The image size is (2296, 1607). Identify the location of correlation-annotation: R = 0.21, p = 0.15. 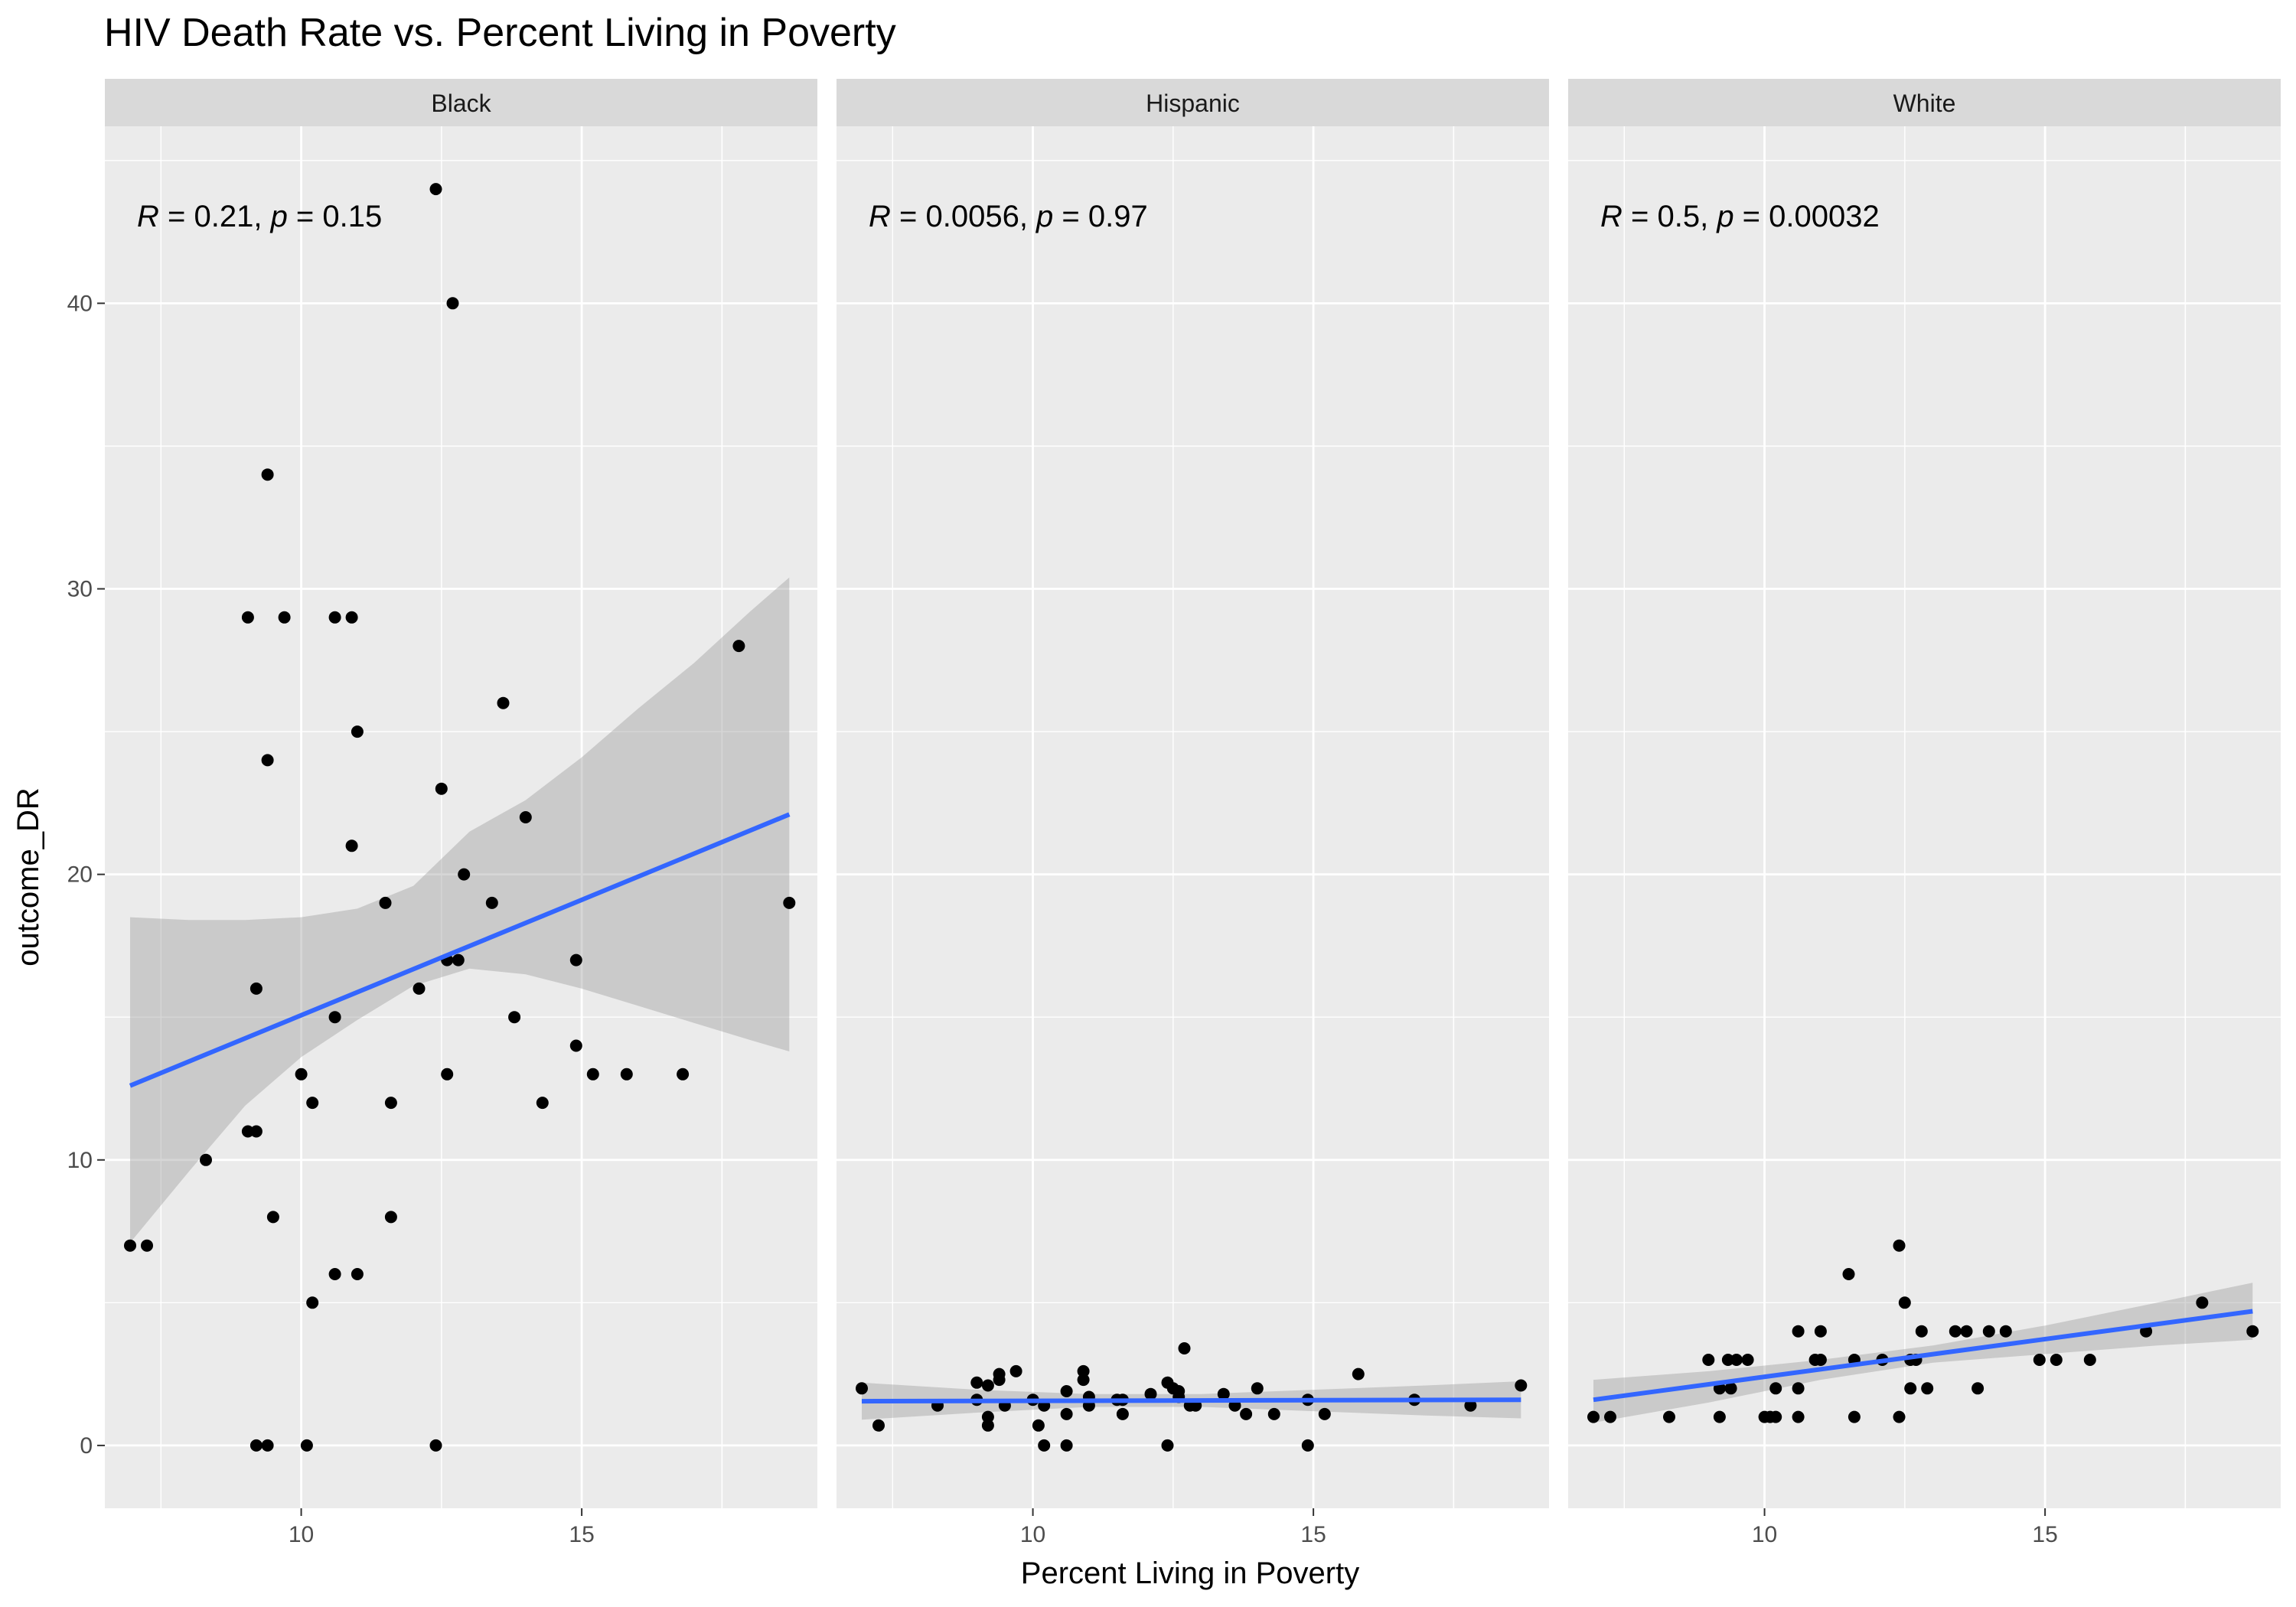
(259, 217).